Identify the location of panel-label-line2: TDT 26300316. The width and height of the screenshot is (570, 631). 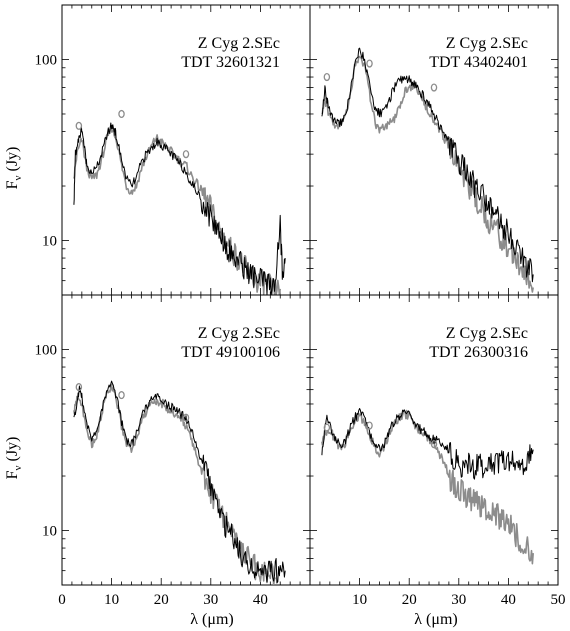
(478, 352).